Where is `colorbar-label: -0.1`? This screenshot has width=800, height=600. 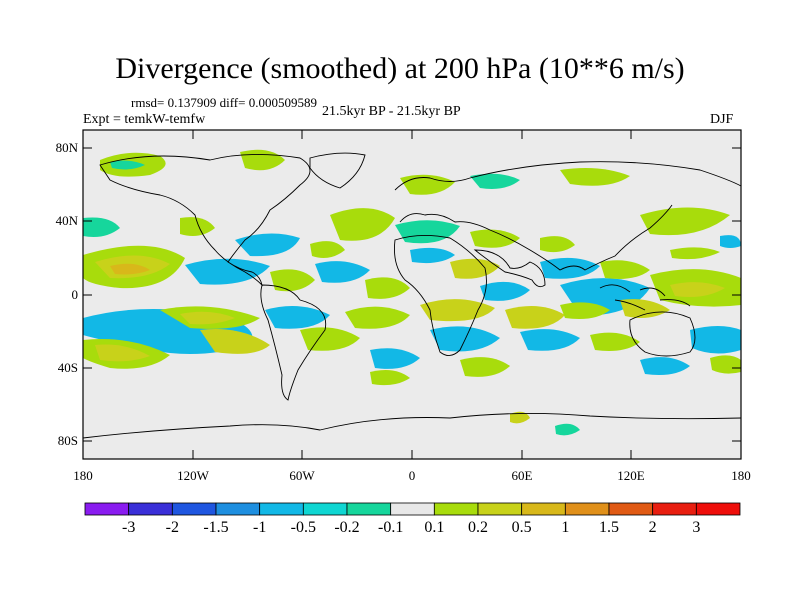 colorbar-label: -0.1 is located at coordinates (390, 527).